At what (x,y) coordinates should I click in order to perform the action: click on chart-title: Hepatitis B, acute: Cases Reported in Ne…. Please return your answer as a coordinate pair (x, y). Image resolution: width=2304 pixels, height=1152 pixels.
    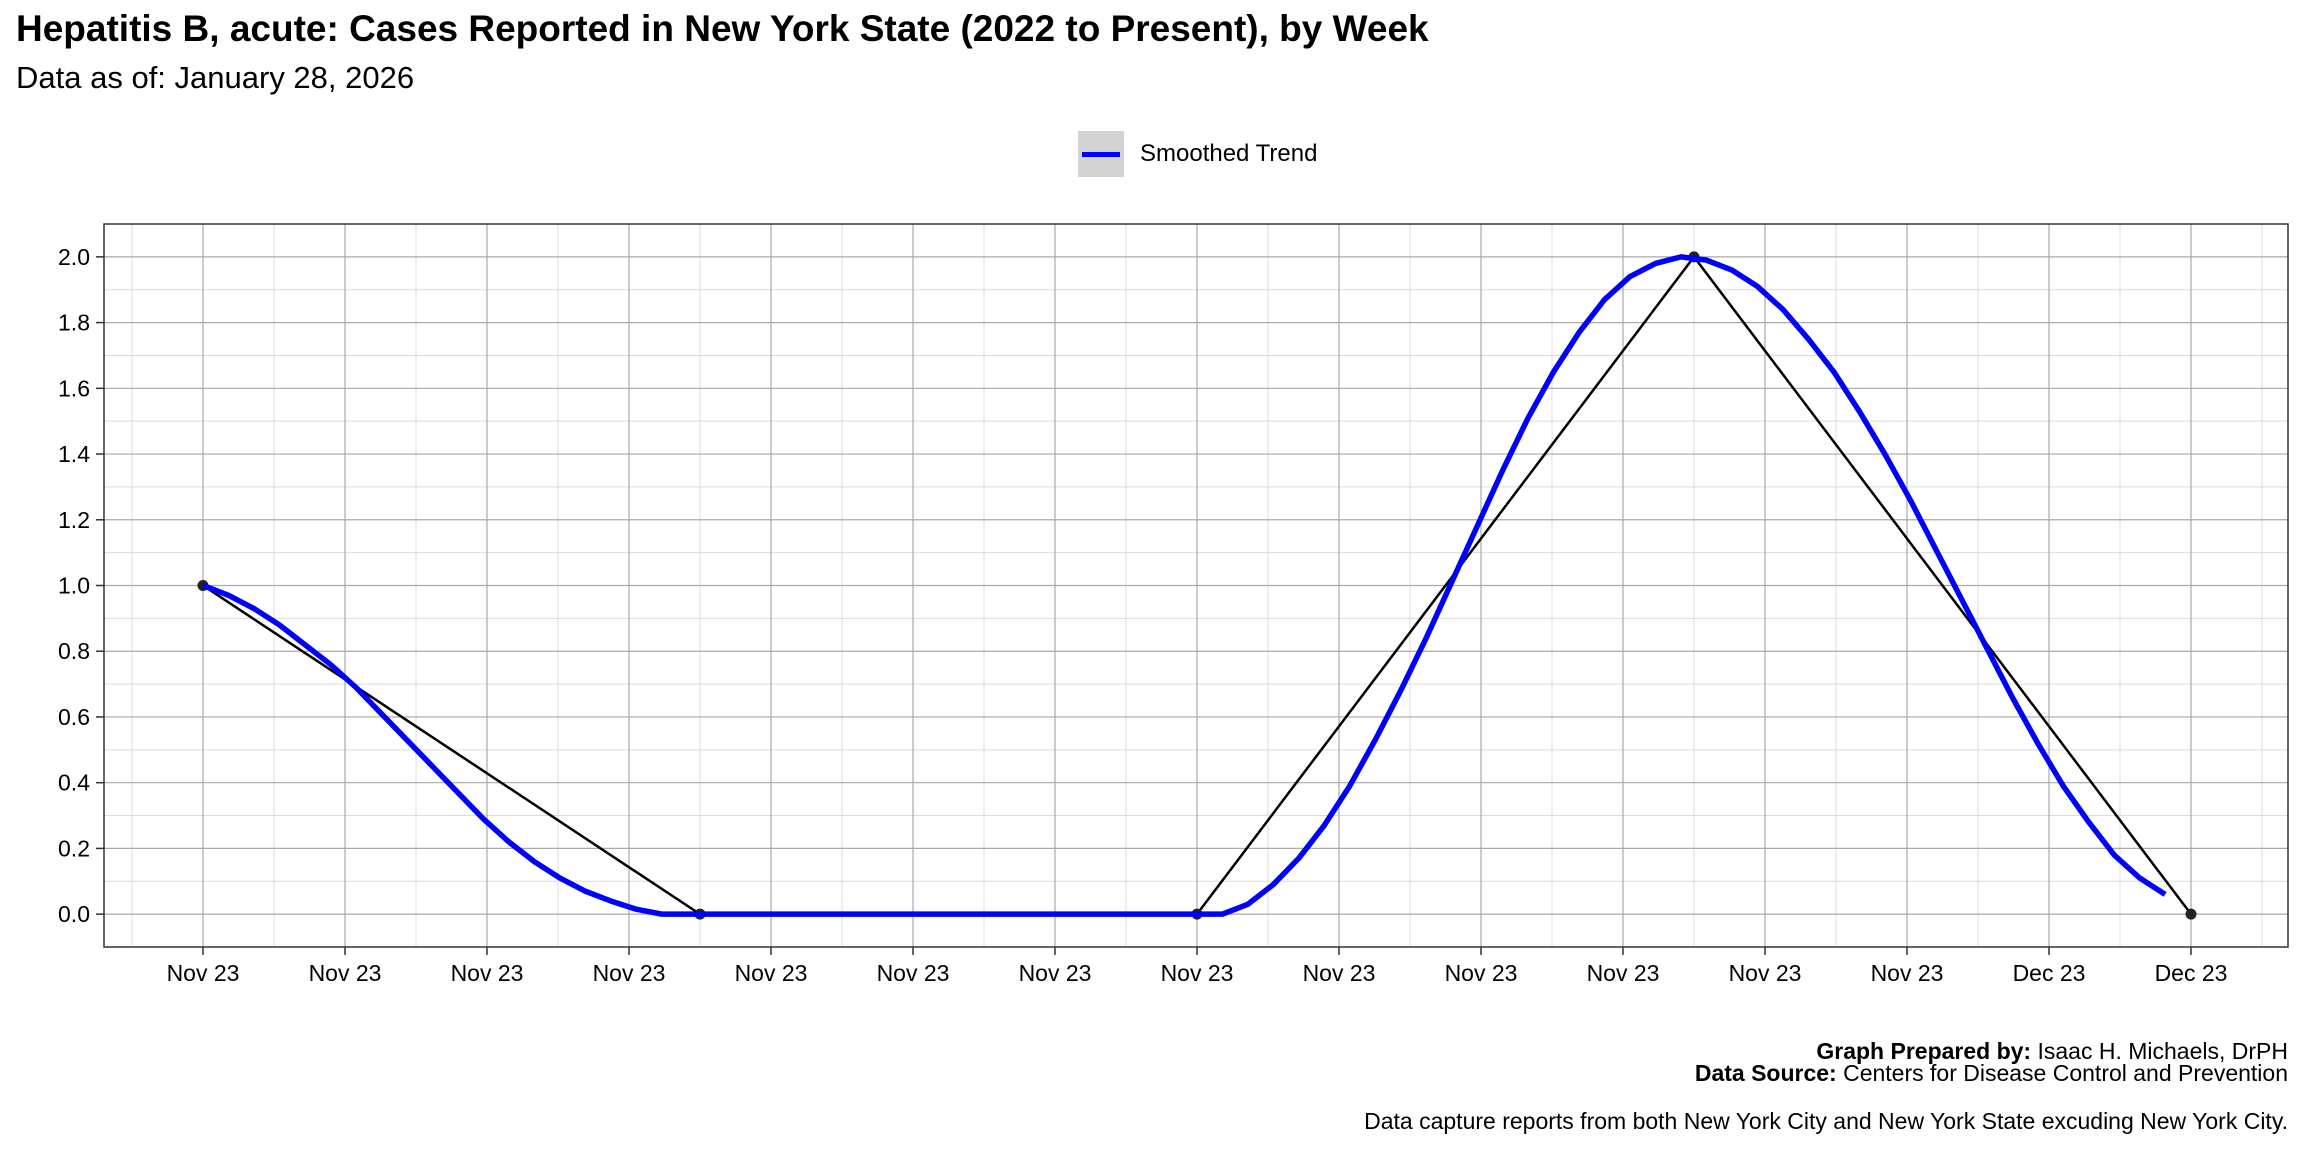
    Looking at the image, I should click on (722, 28).